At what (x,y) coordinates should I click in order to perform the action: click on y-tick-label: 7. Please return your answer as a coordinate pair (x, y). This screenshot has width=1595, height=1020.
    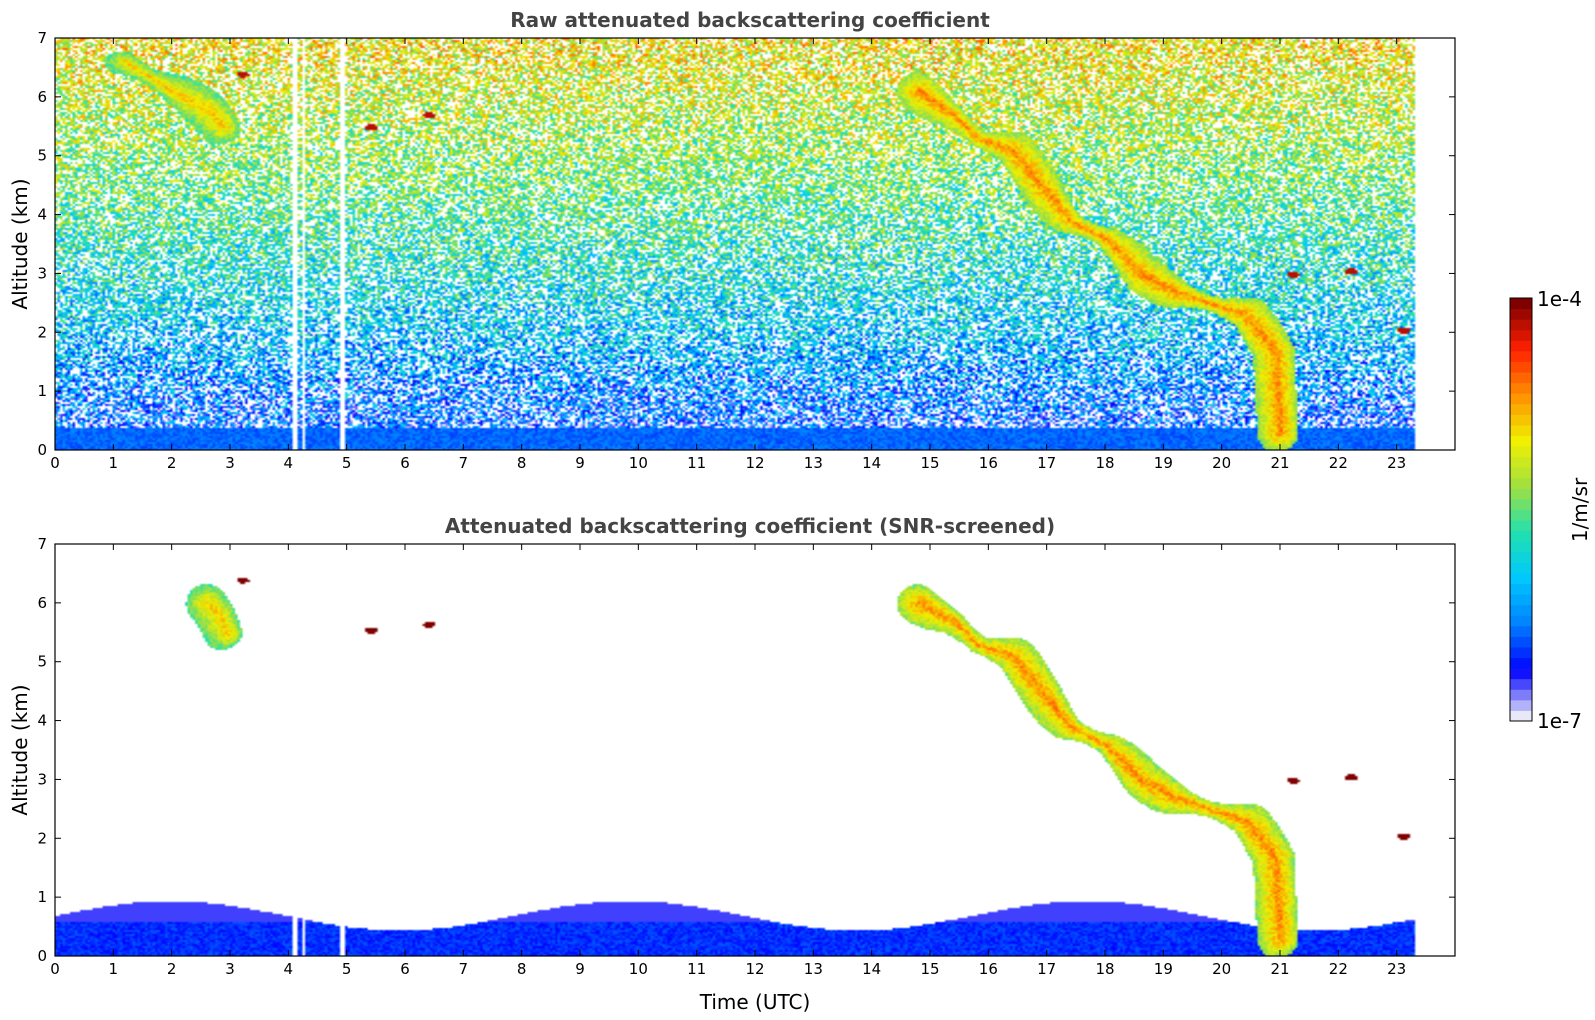
    Looking at the image, I should click on (42, 544).